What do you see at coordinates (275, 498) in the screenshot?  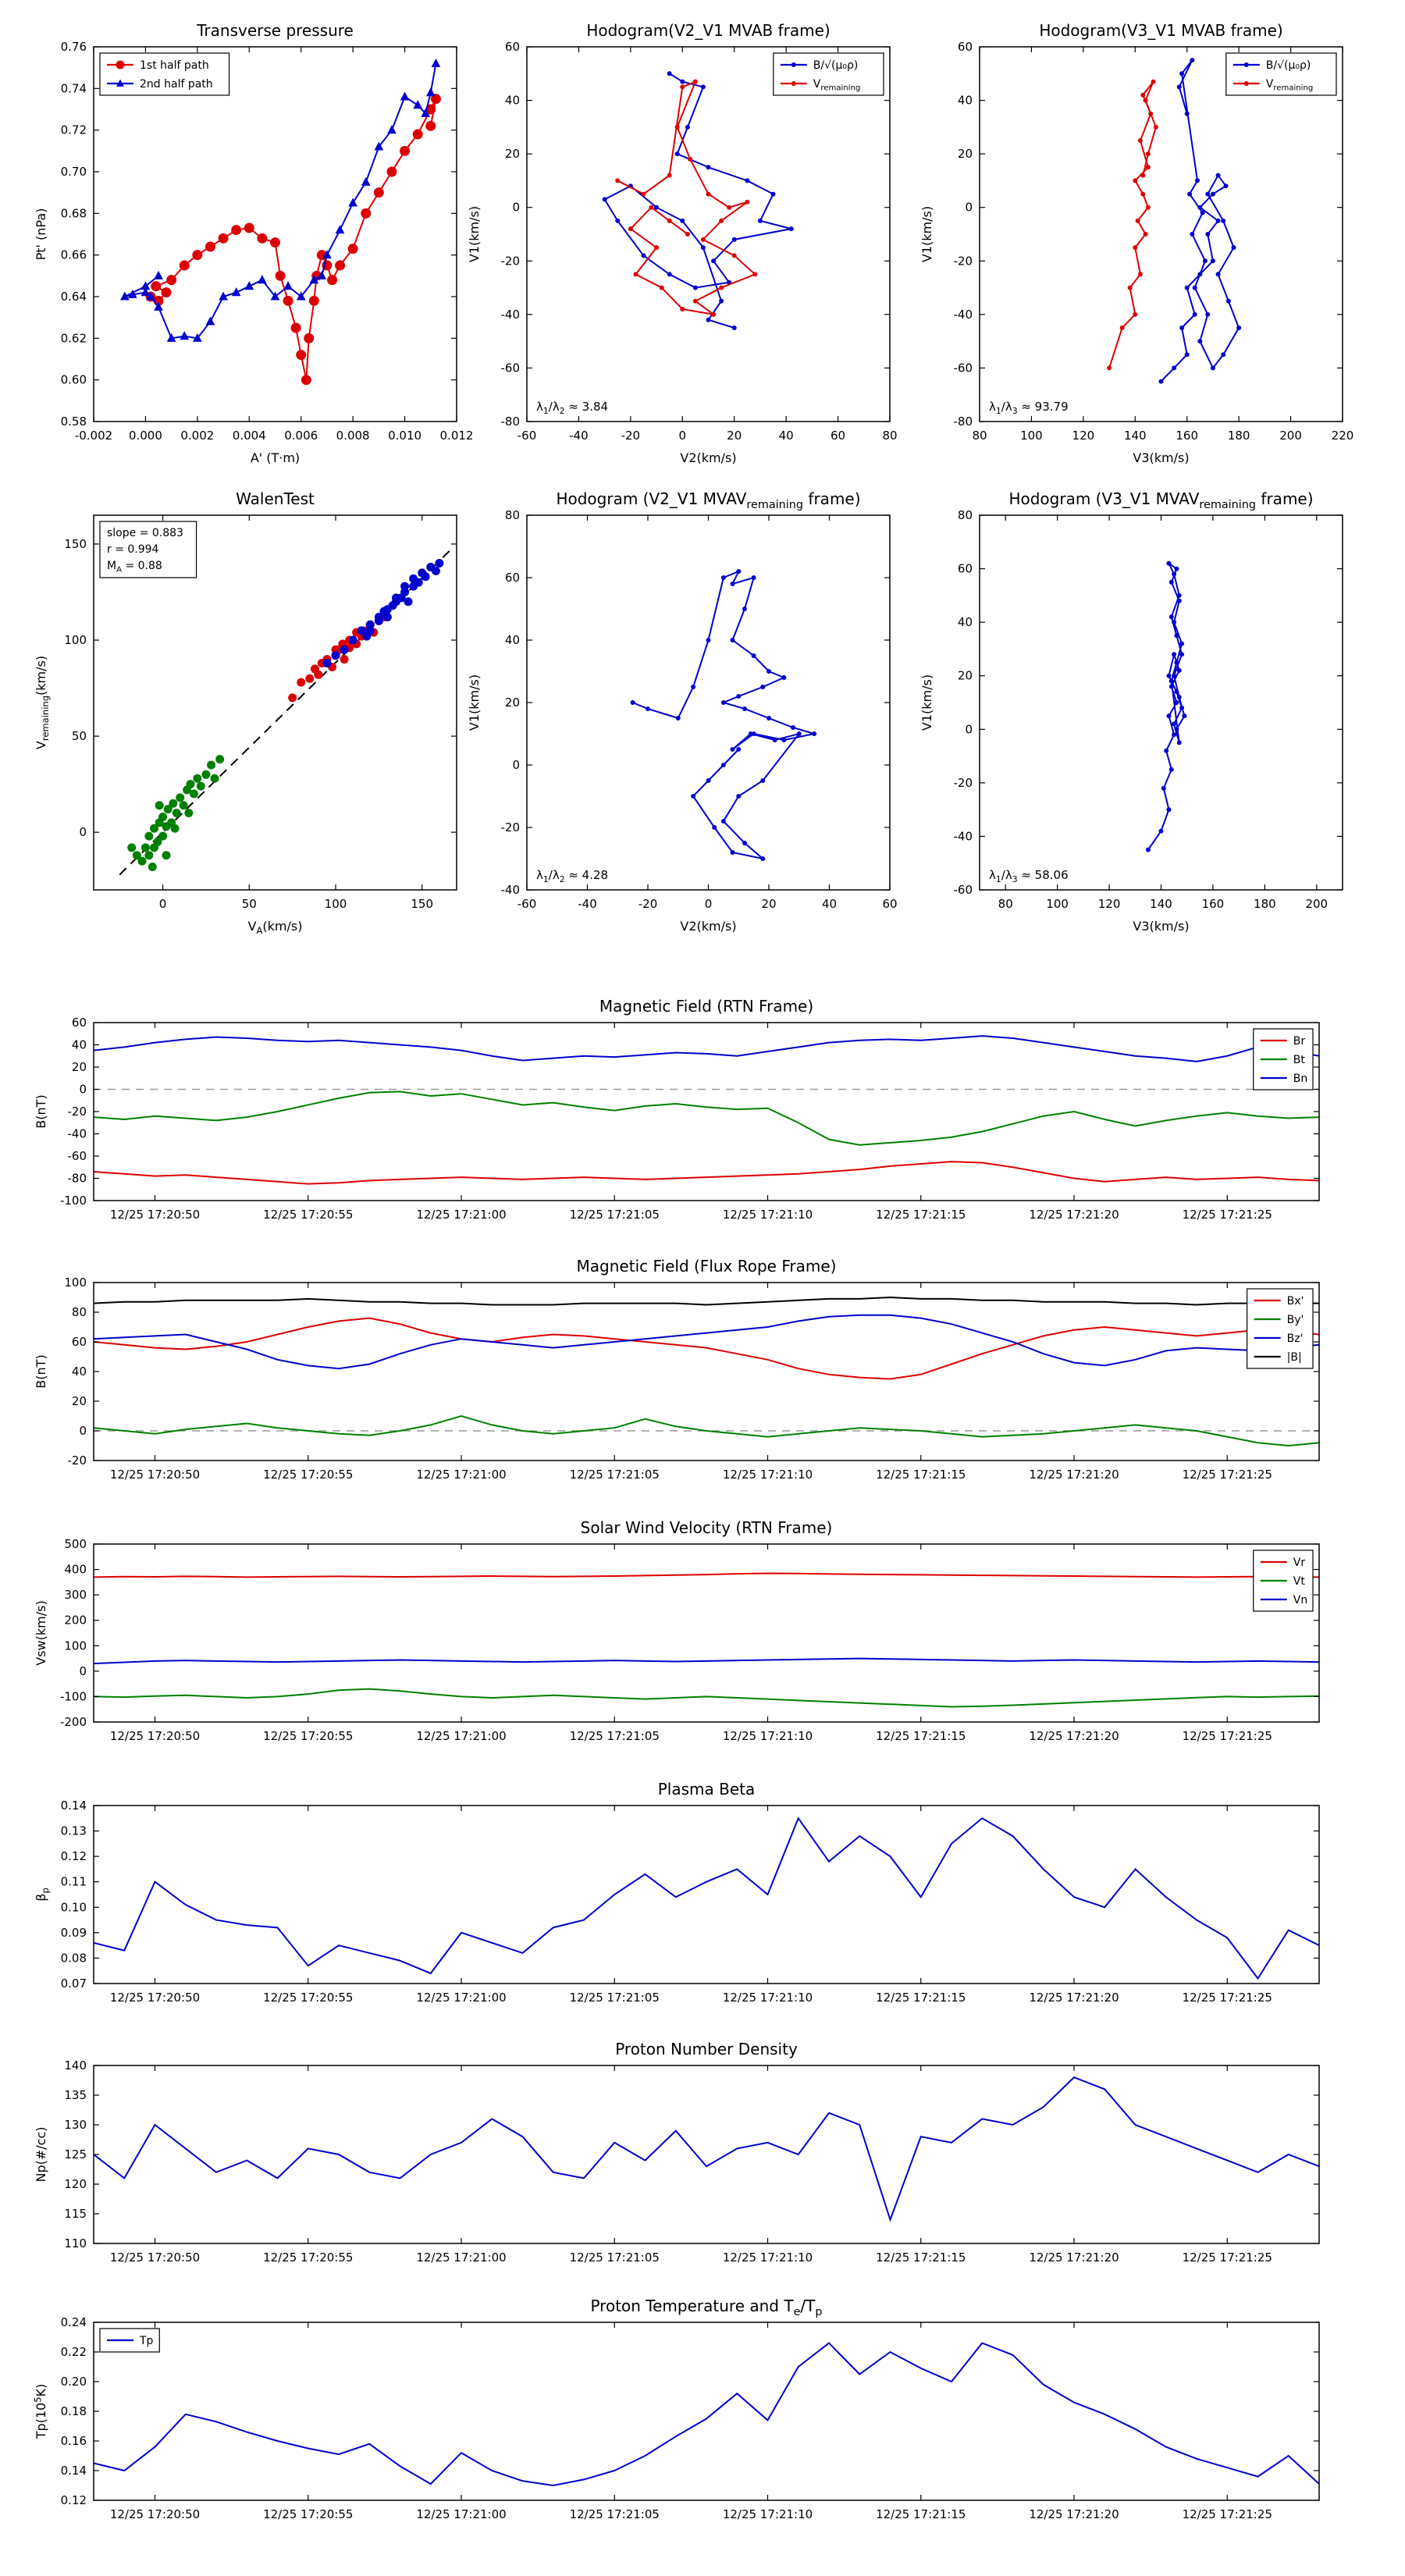 I see `chart-title: WalenTest` at bounding box center [275, 498].